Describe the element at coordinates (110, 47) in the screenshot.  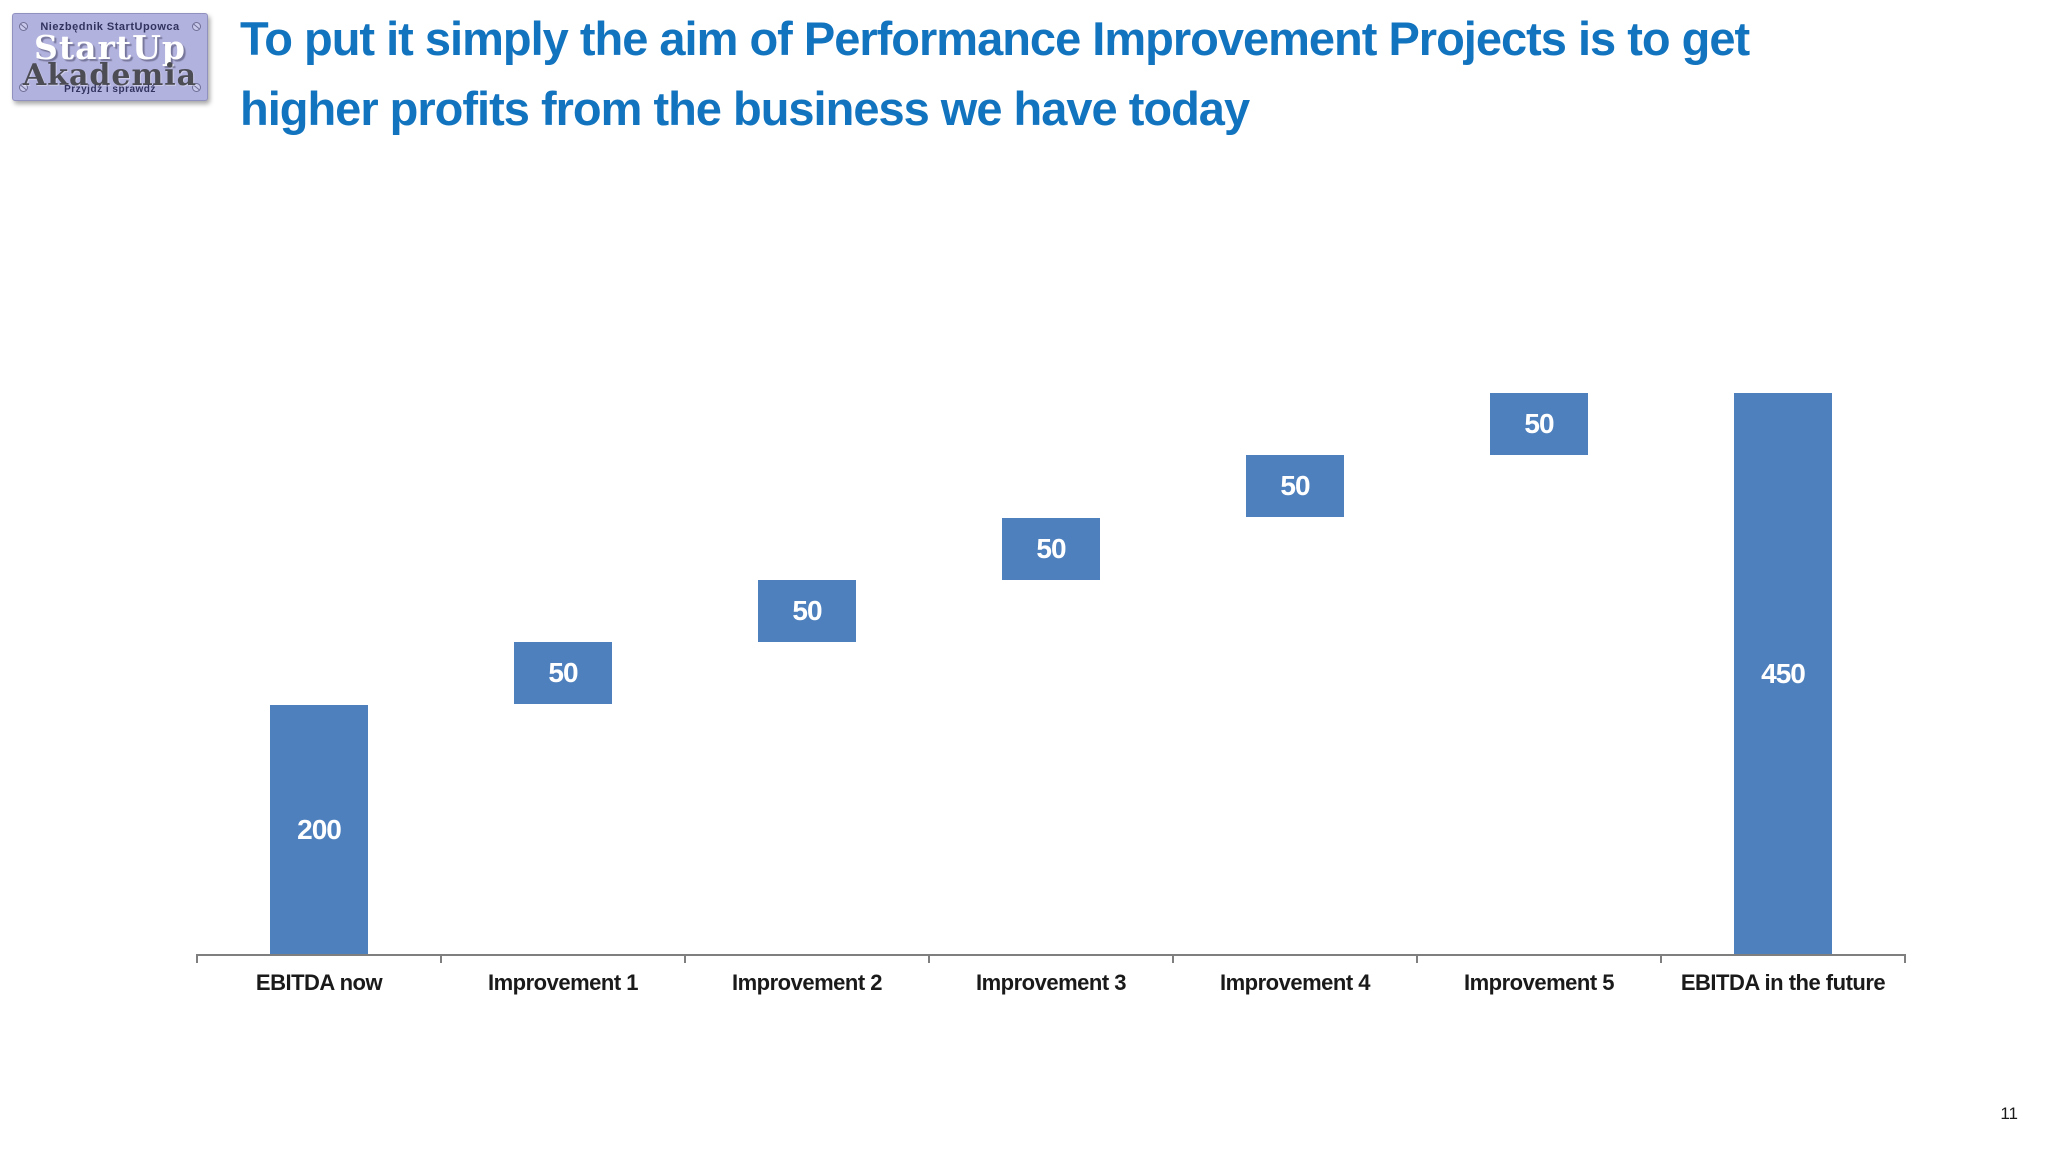
I see `logo-title-startup: StartUp` at that location.